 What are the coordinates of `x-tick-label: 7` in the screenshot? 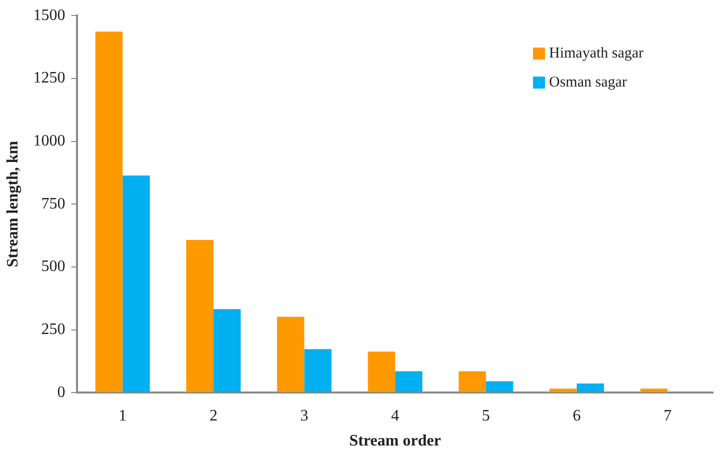 It's located at (668, 415).